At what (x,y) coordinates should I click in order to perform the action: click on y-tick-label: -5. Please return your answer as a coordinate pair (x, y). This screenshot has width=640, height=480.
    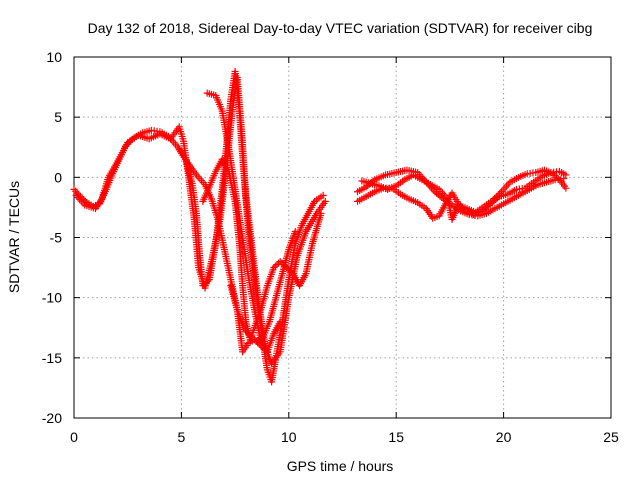
    Looking at the image, I should click on (56, 238).